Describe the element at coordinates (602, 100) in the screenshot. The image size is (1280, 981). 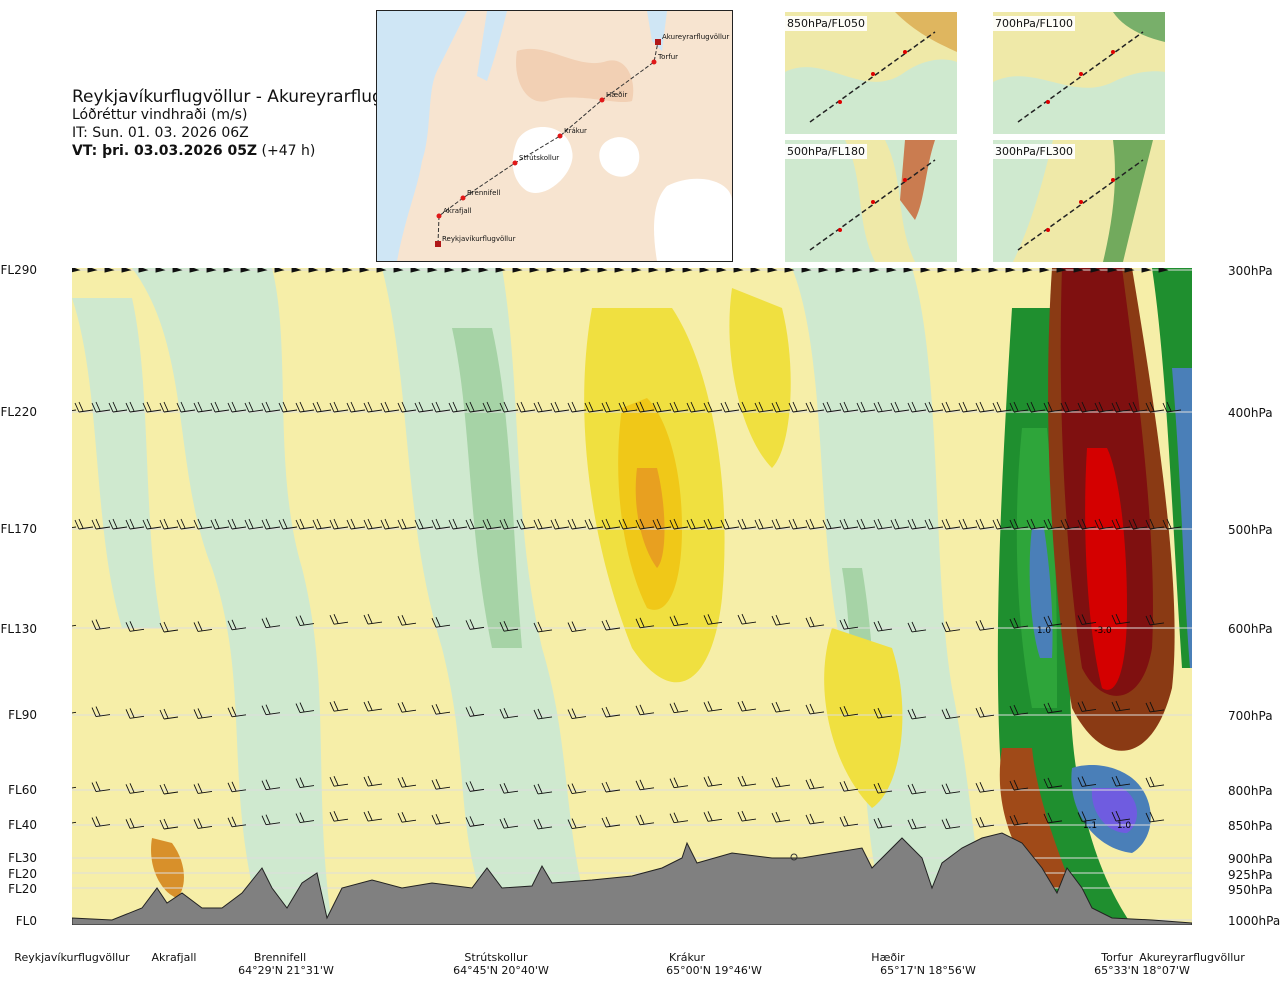
I see `map-waypoint-marker` at that location.